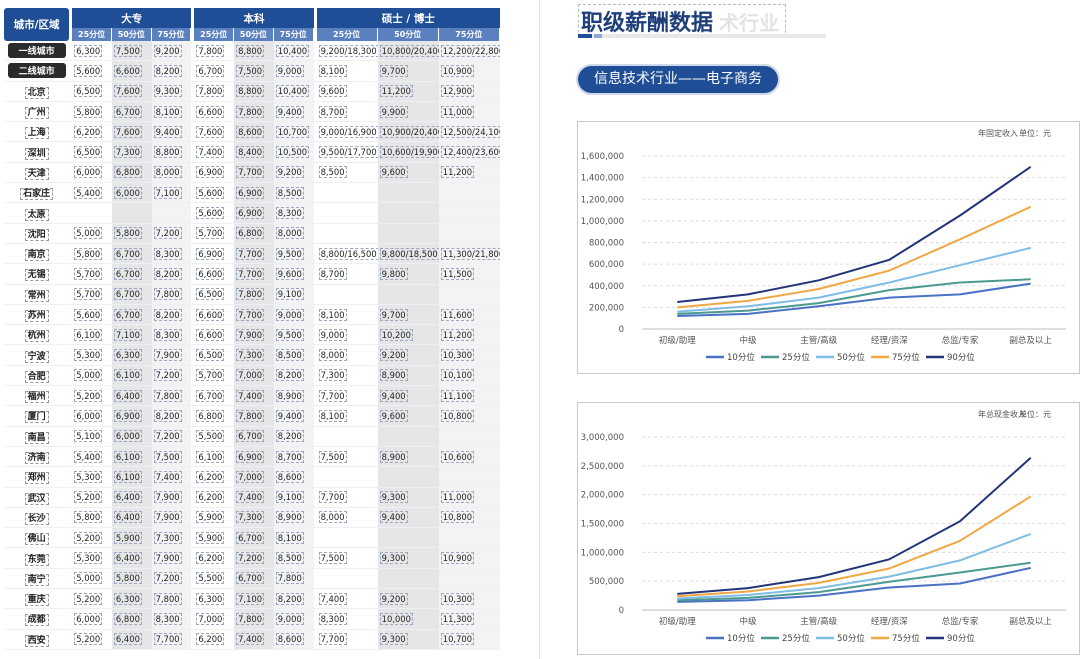 This screenshot has width=1080, height=659. I want to click on y-tick-label: 2,500,000, so click(602, 467).